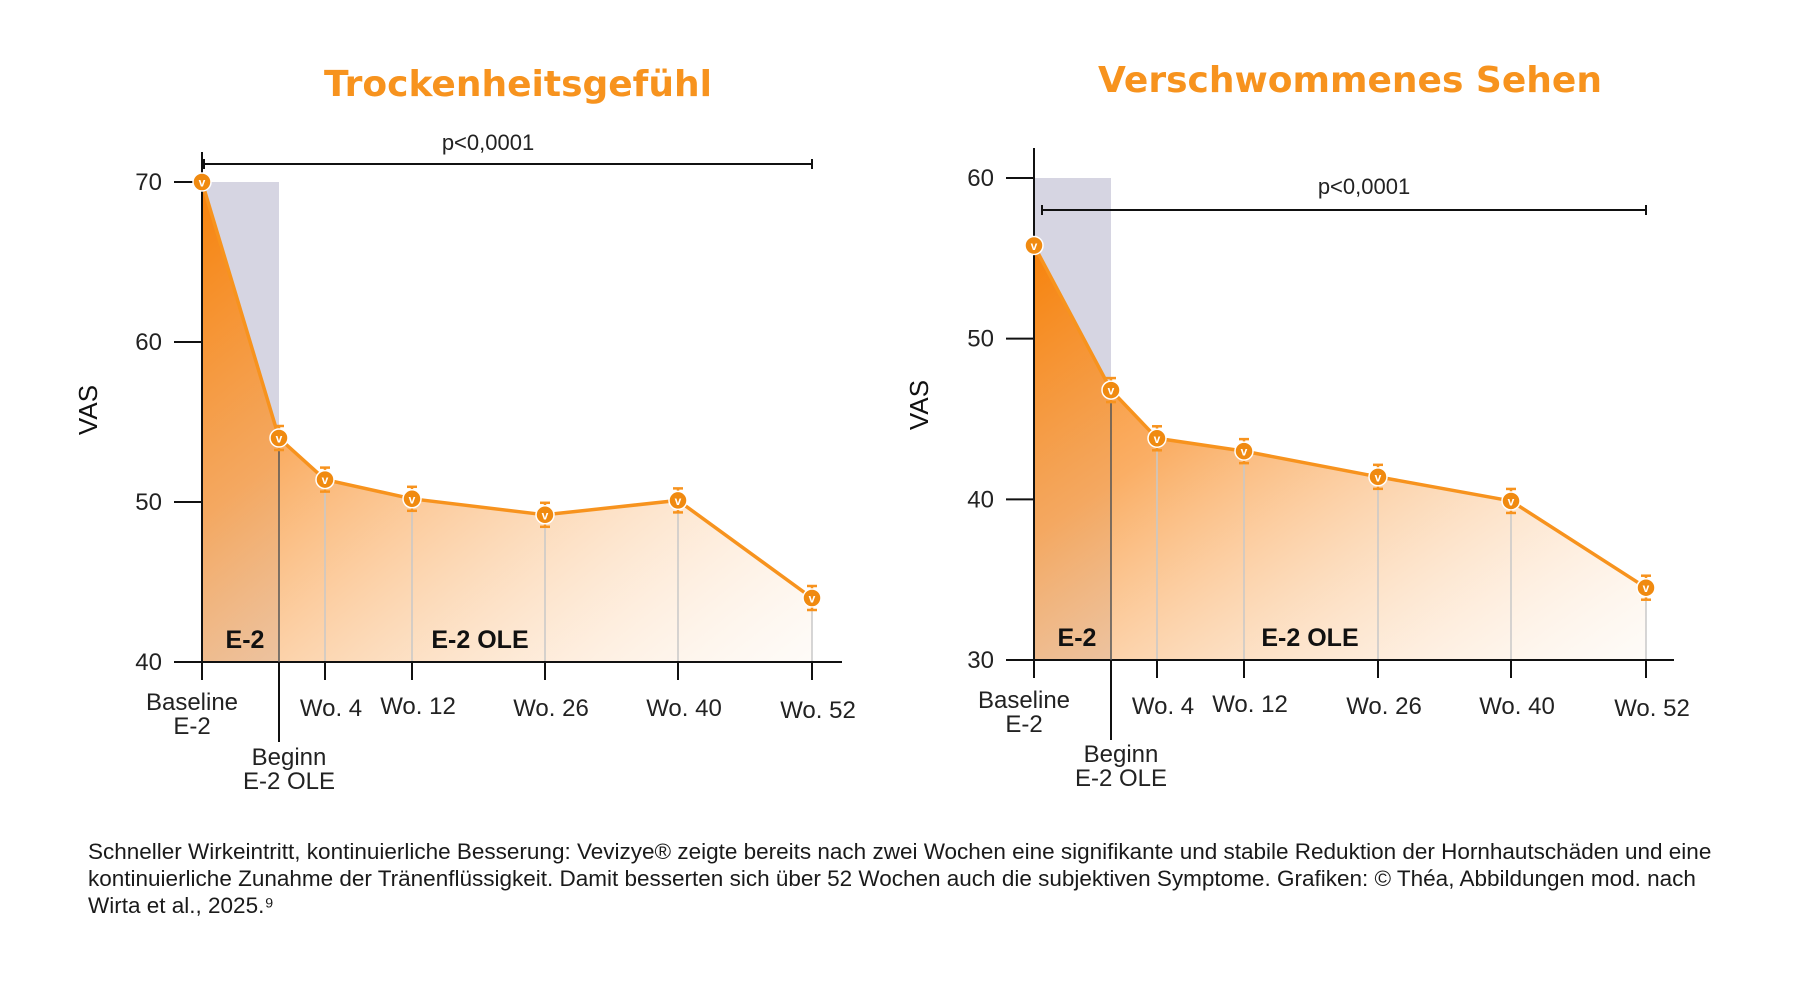  I want to click on y-tick-label: 30, so click(980, 660).